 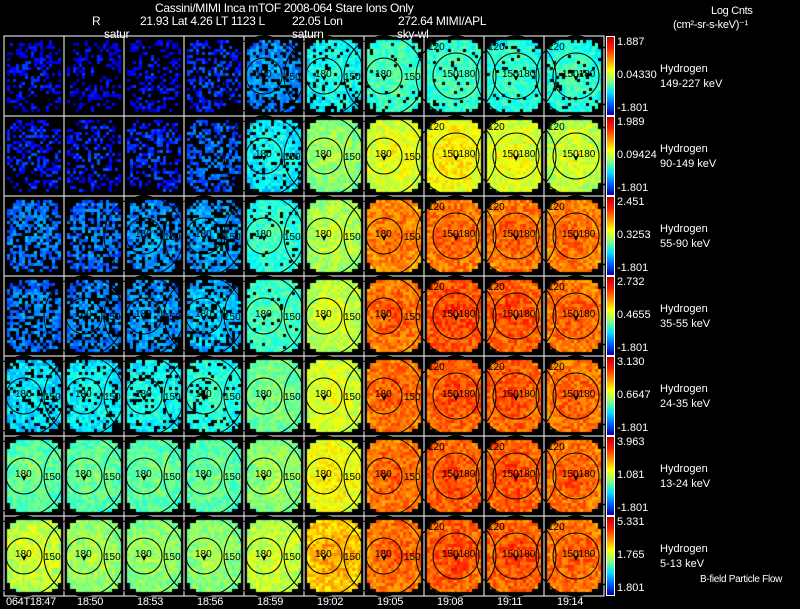 What do you see at coordinates (631, 522) in the screenshot?
I see `colorbar-max: 5.331` at bounding box center [631, 522].